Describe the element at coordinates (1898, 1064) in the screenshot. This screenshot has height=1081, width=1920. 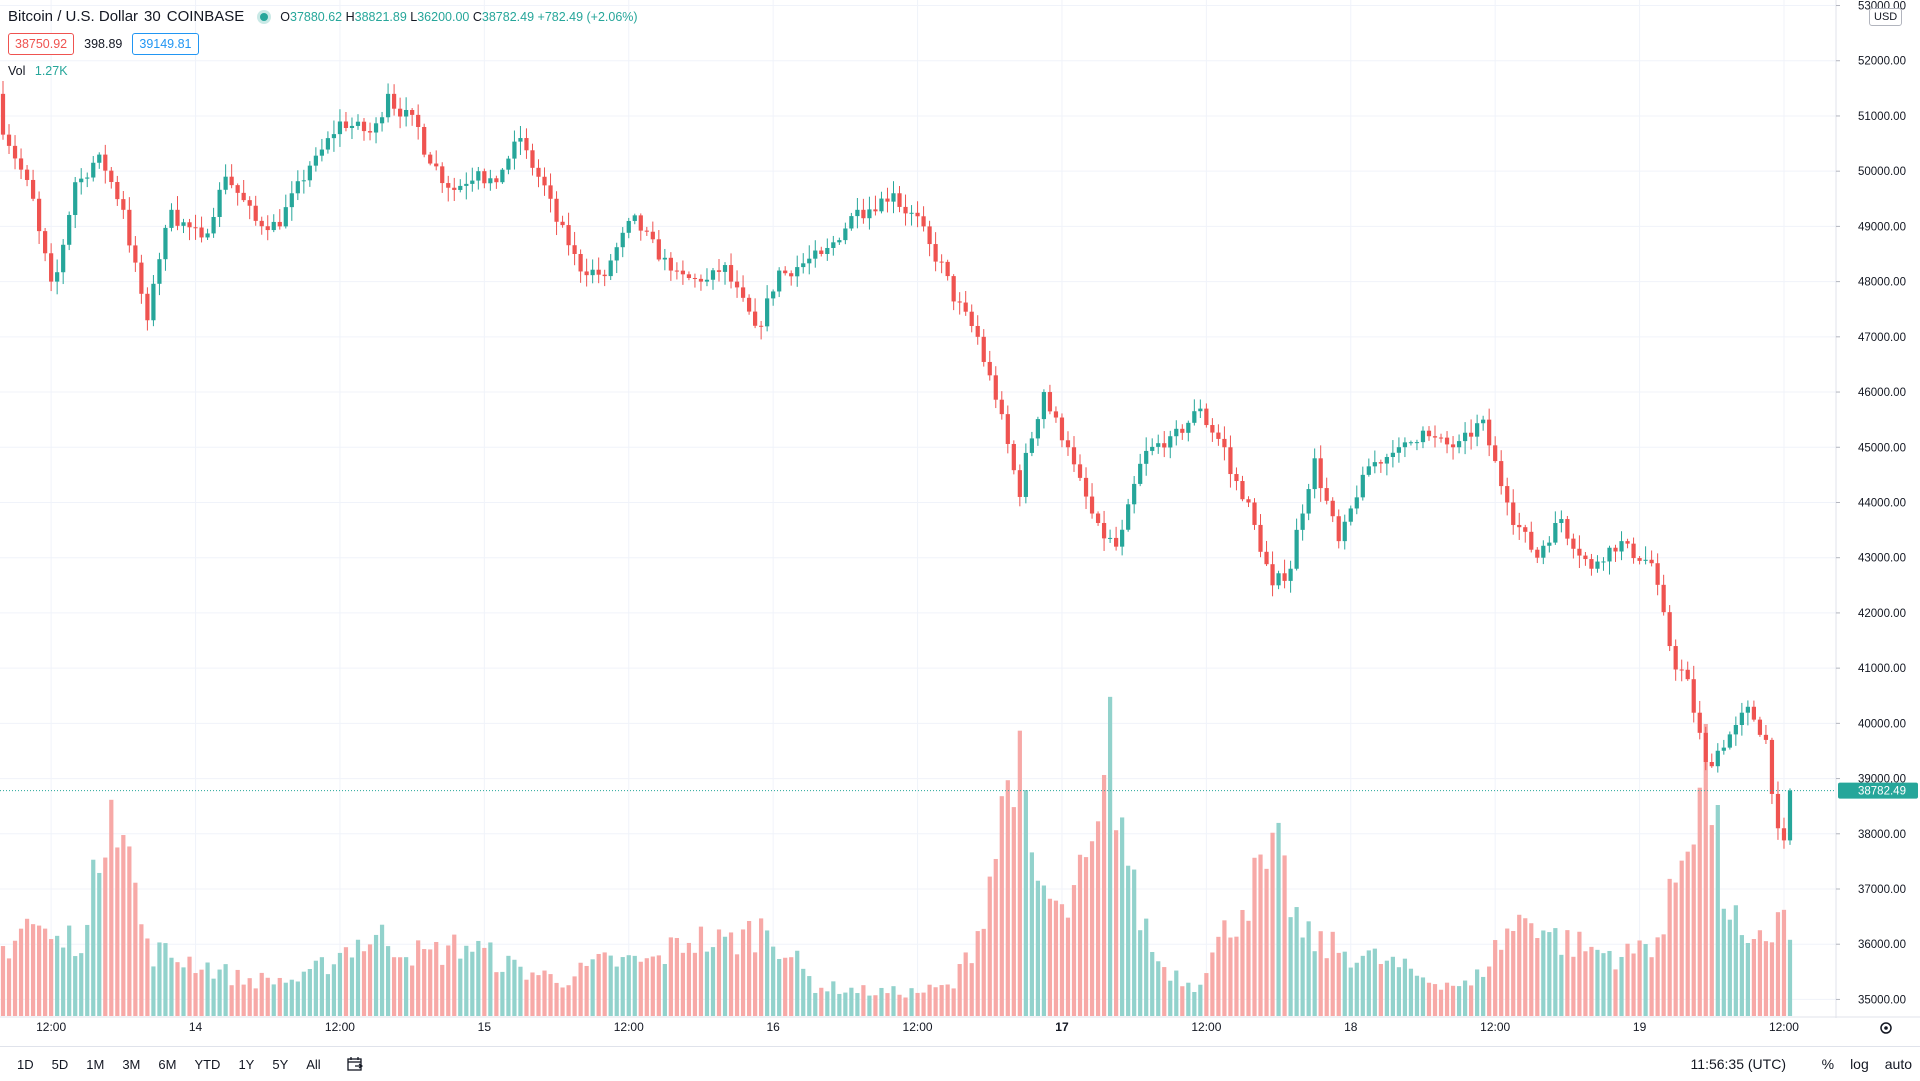
I see `auto-scale-toggle: auto` at that location.